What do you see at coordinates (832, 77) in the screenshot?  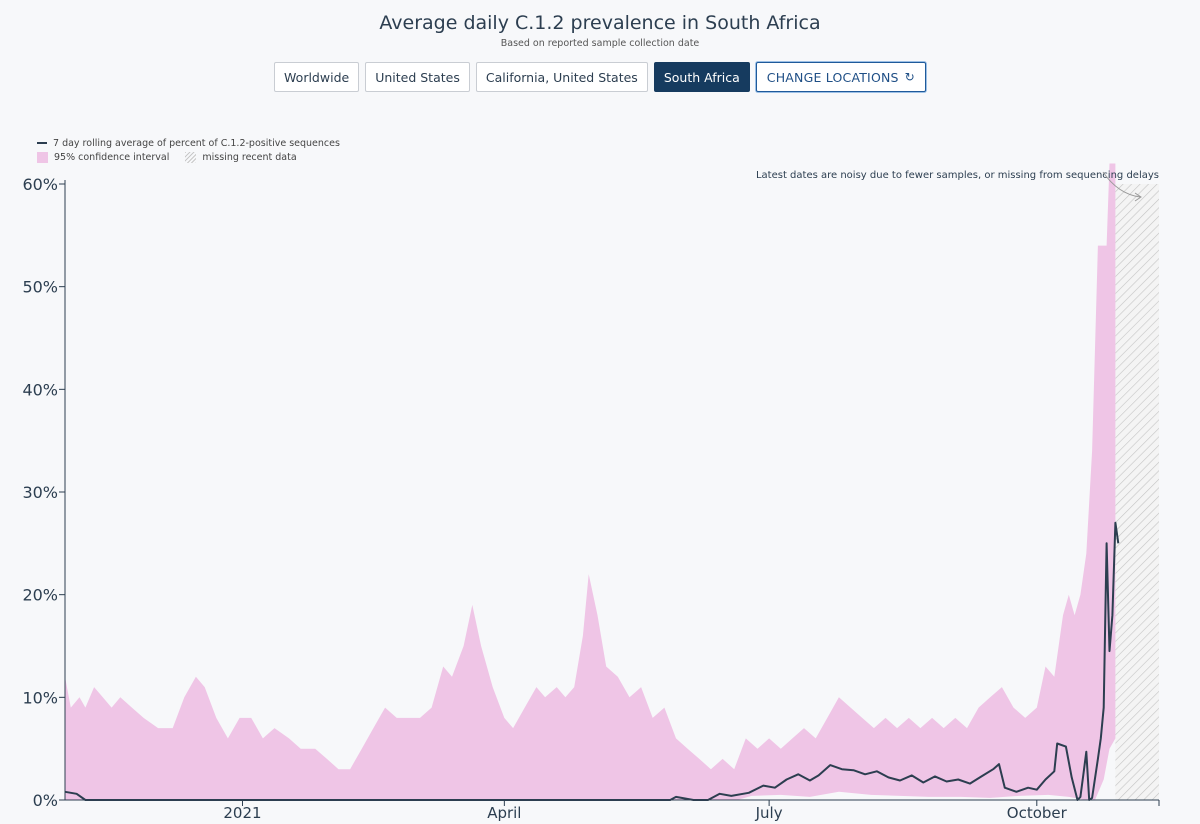 I see `change-locations-label: CHANGE LOCATIONS` at bounding box center [832, 77].